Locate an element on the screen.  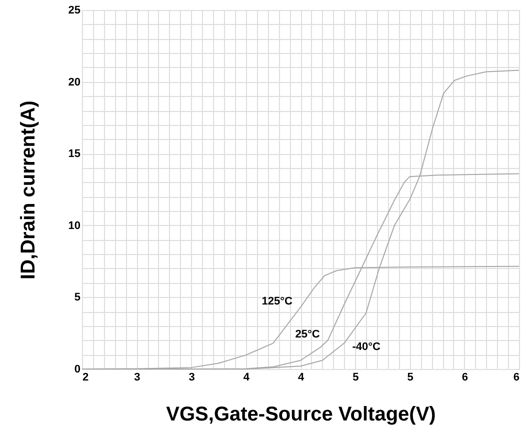
y-tick-label: 5 is located at coordinates (77, 298).